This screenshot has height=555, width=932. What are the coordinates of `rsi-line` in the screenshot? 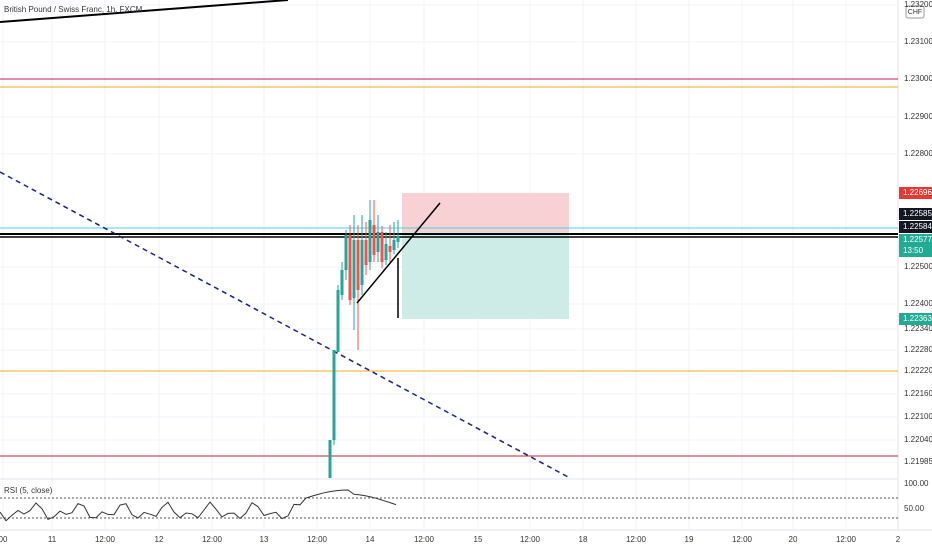 It's located at (198, 505).